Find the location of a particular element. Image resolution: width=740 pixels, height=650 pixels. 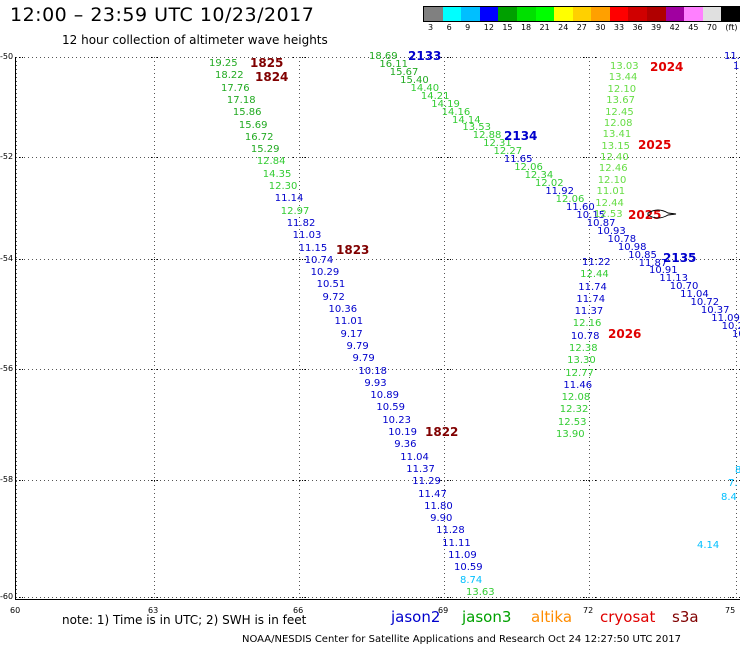

longitude-label: 69 is located at coordinates (443, 610).